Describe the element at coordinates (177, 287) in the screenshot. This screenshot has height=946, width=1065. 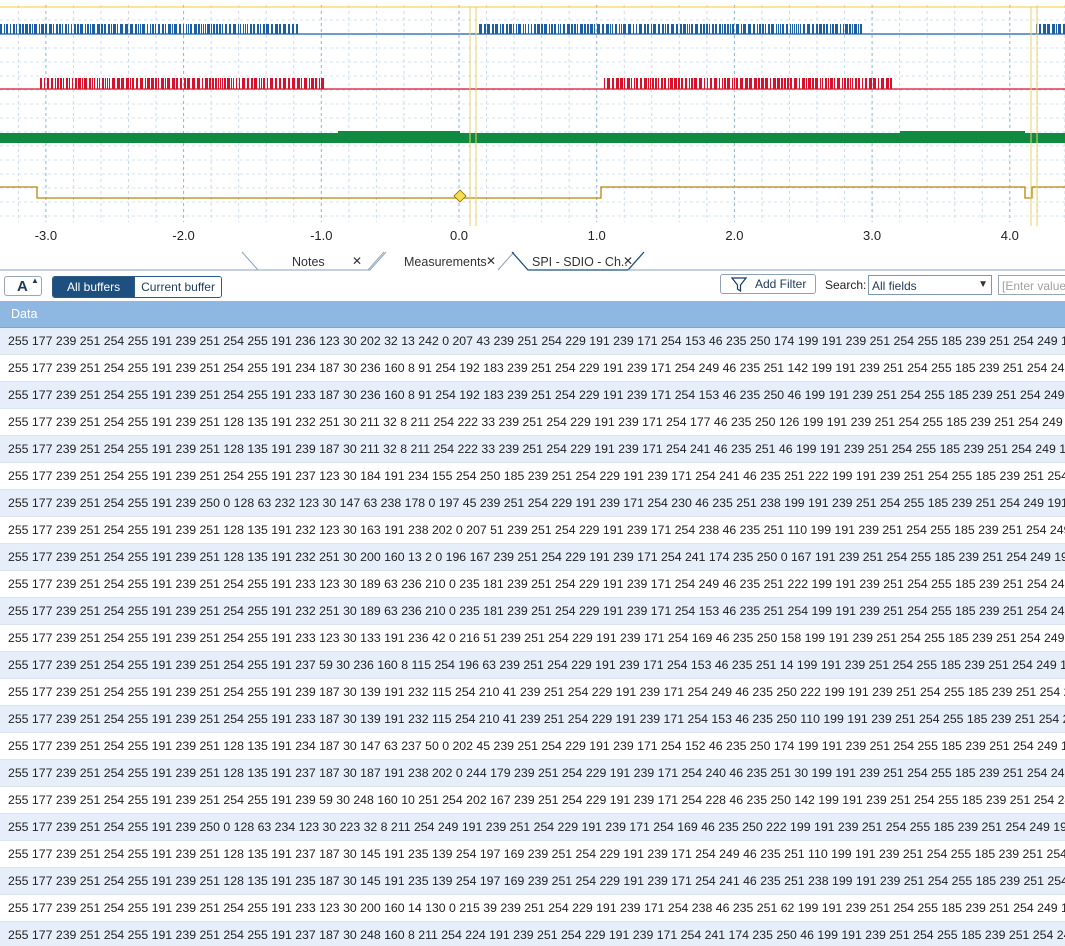
I see `current-buffer-button: Current buffer` at that location.